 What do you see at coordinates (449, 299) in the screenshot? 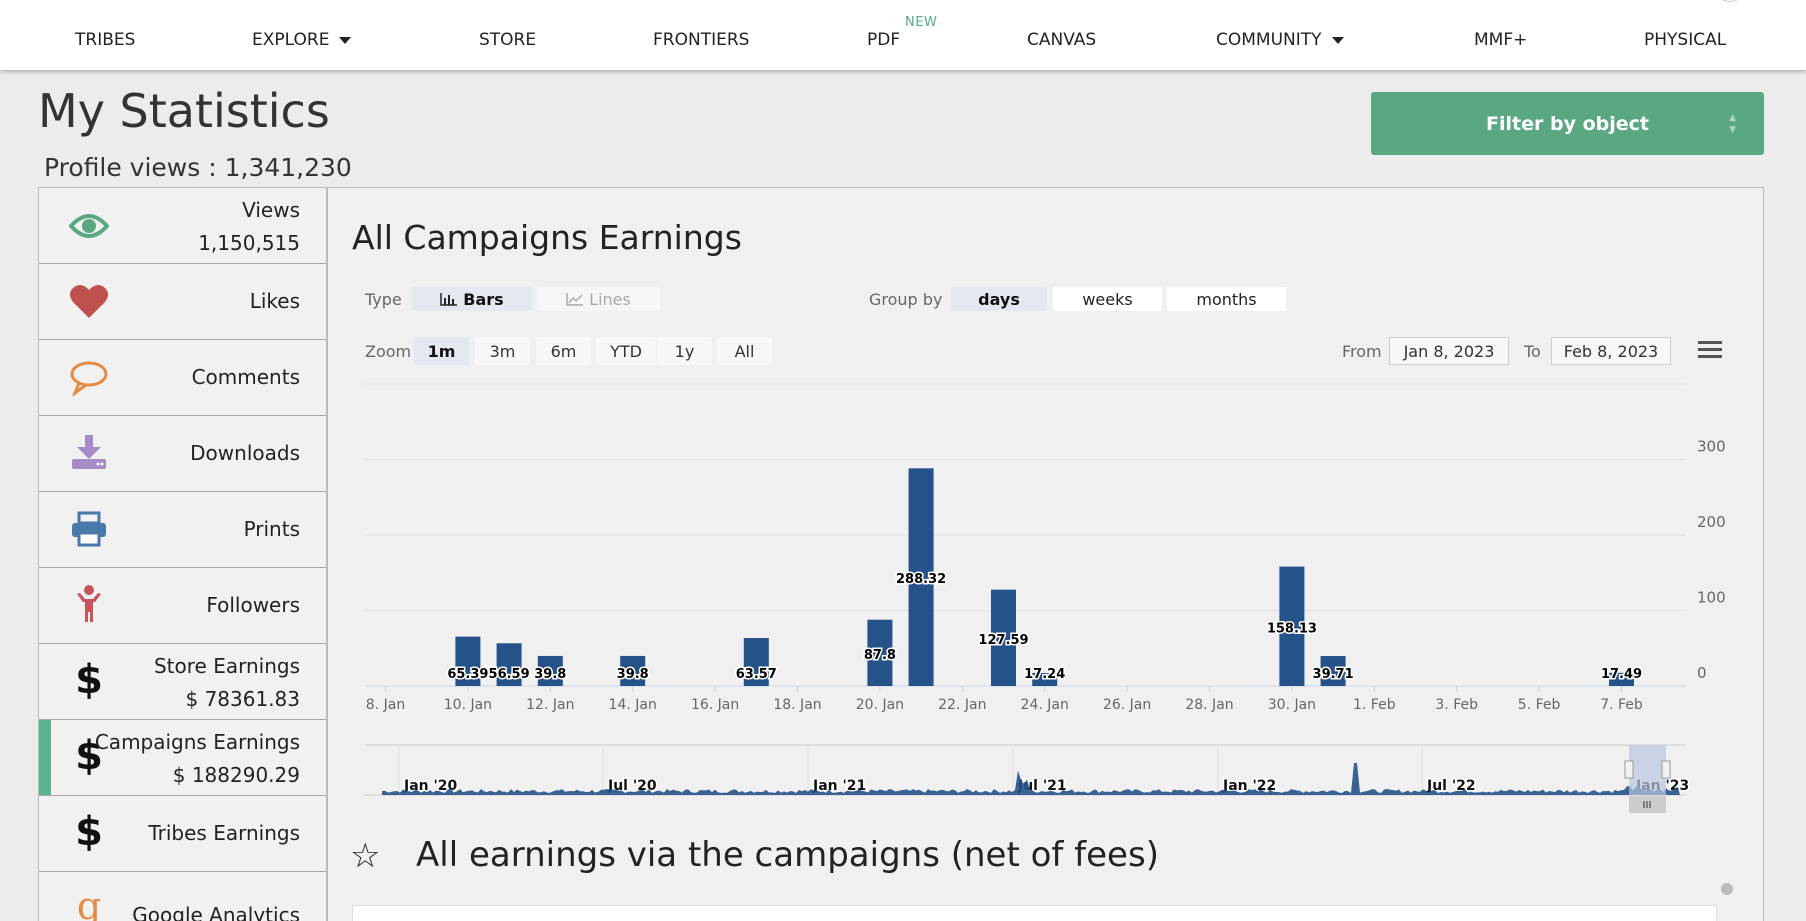
I see `bar-chart-icon` at bounding box center [449, 299].